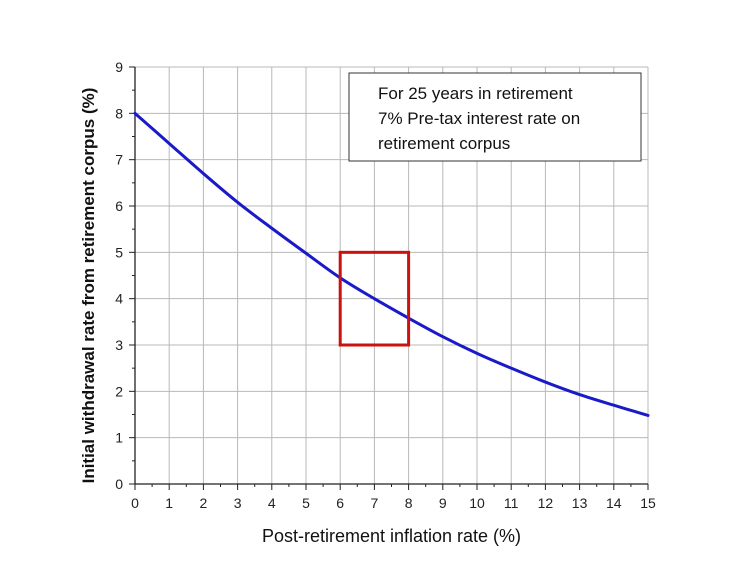  Describe the element at coordinates (443, 503) in the screenshot. I see `x-tick-label: 9` at that location.